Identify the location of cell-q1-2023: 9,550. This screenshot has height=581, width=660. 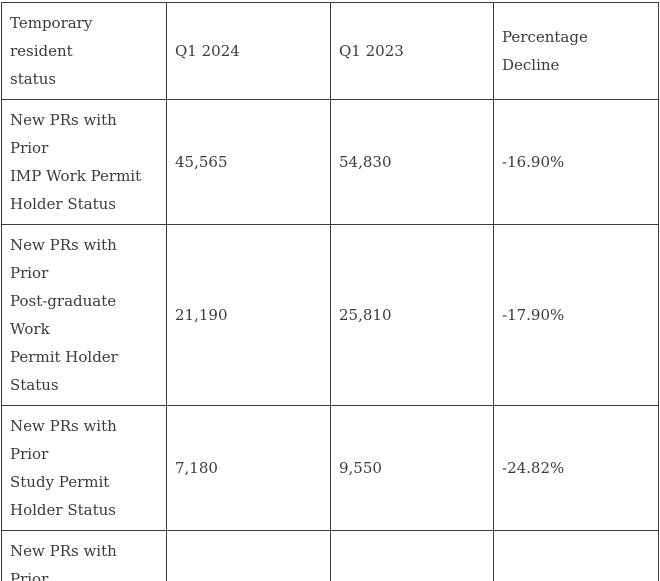
(412, 468).